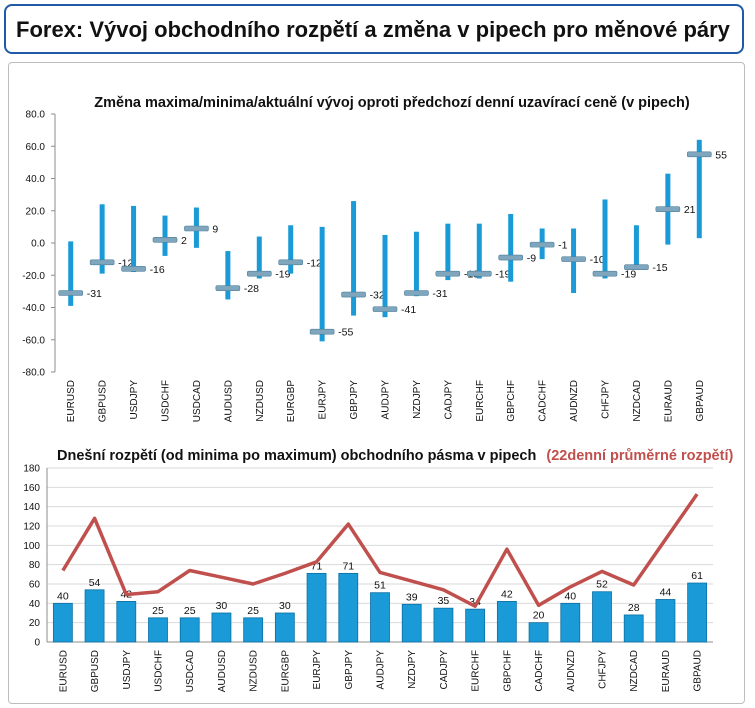 The image size is (755, 708). Describe the element at coordinates (603, 669) in the screenshot. I see `chart2-category-label: CHFJPY` at that location.